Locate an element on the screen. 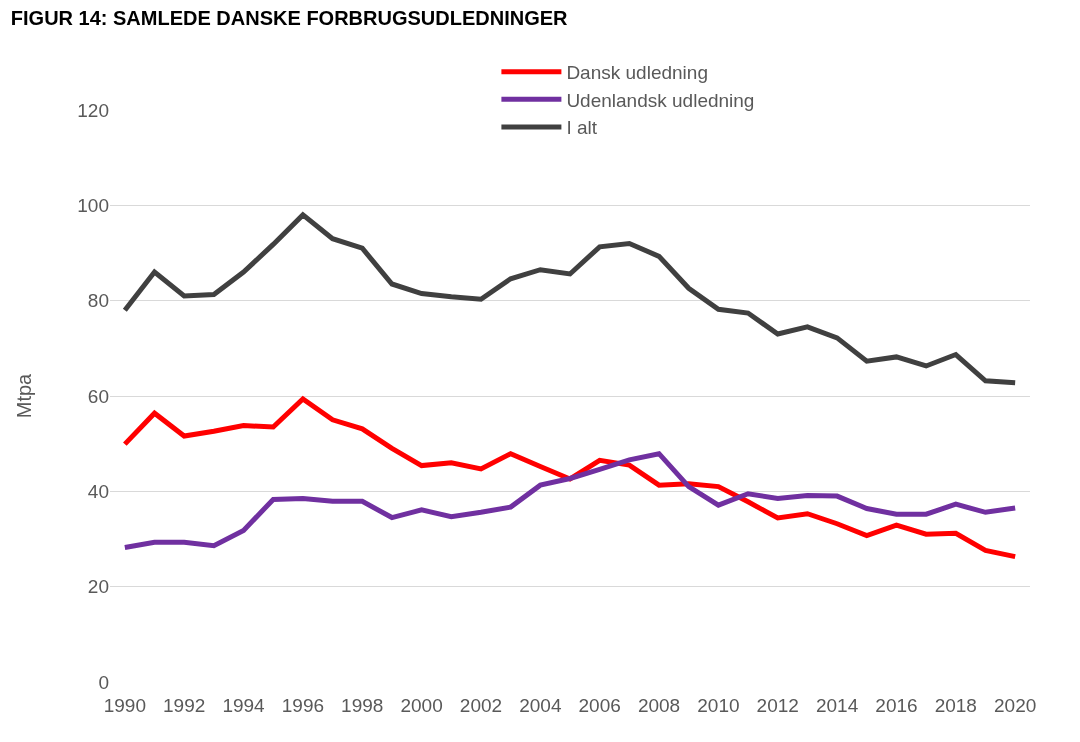 Image resolution: width=1080 pixels, height=742 pixels. x-tick-label: 2018 is located at coordinates (955, 705).